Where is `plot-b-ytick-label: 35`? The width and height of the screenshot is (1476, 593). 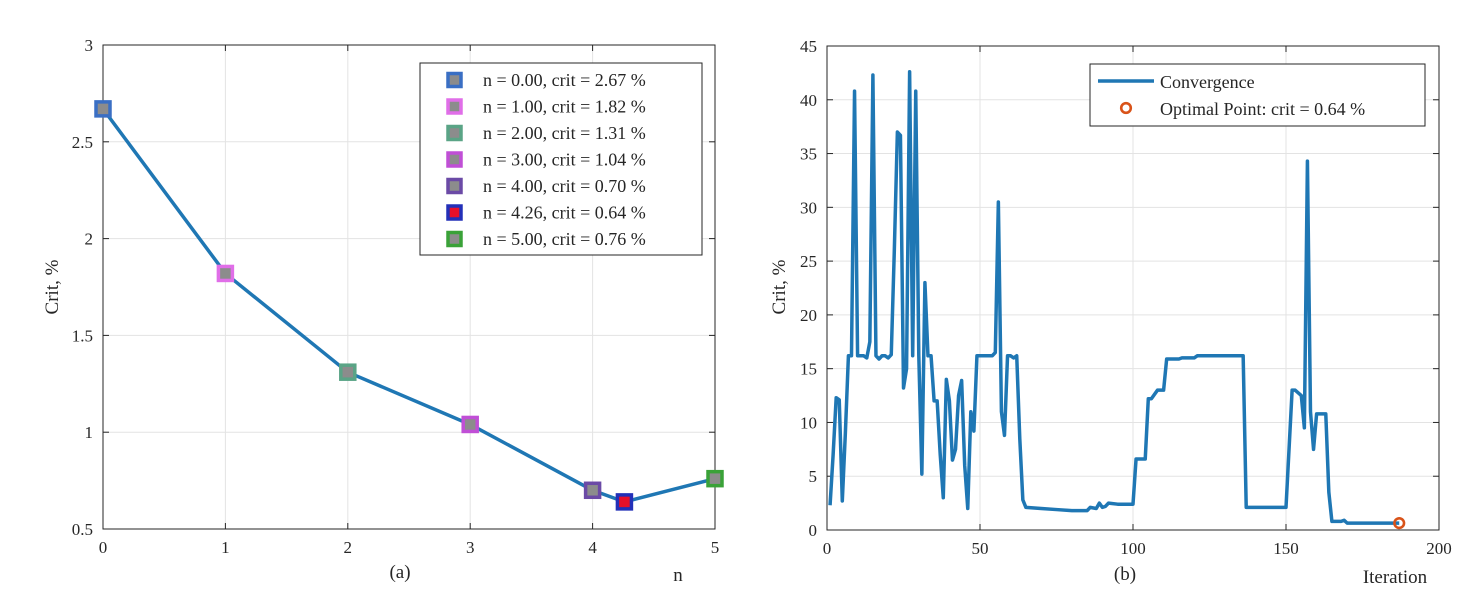 plot-b-ytick-label: 35 is located at coordinates (808, 154).